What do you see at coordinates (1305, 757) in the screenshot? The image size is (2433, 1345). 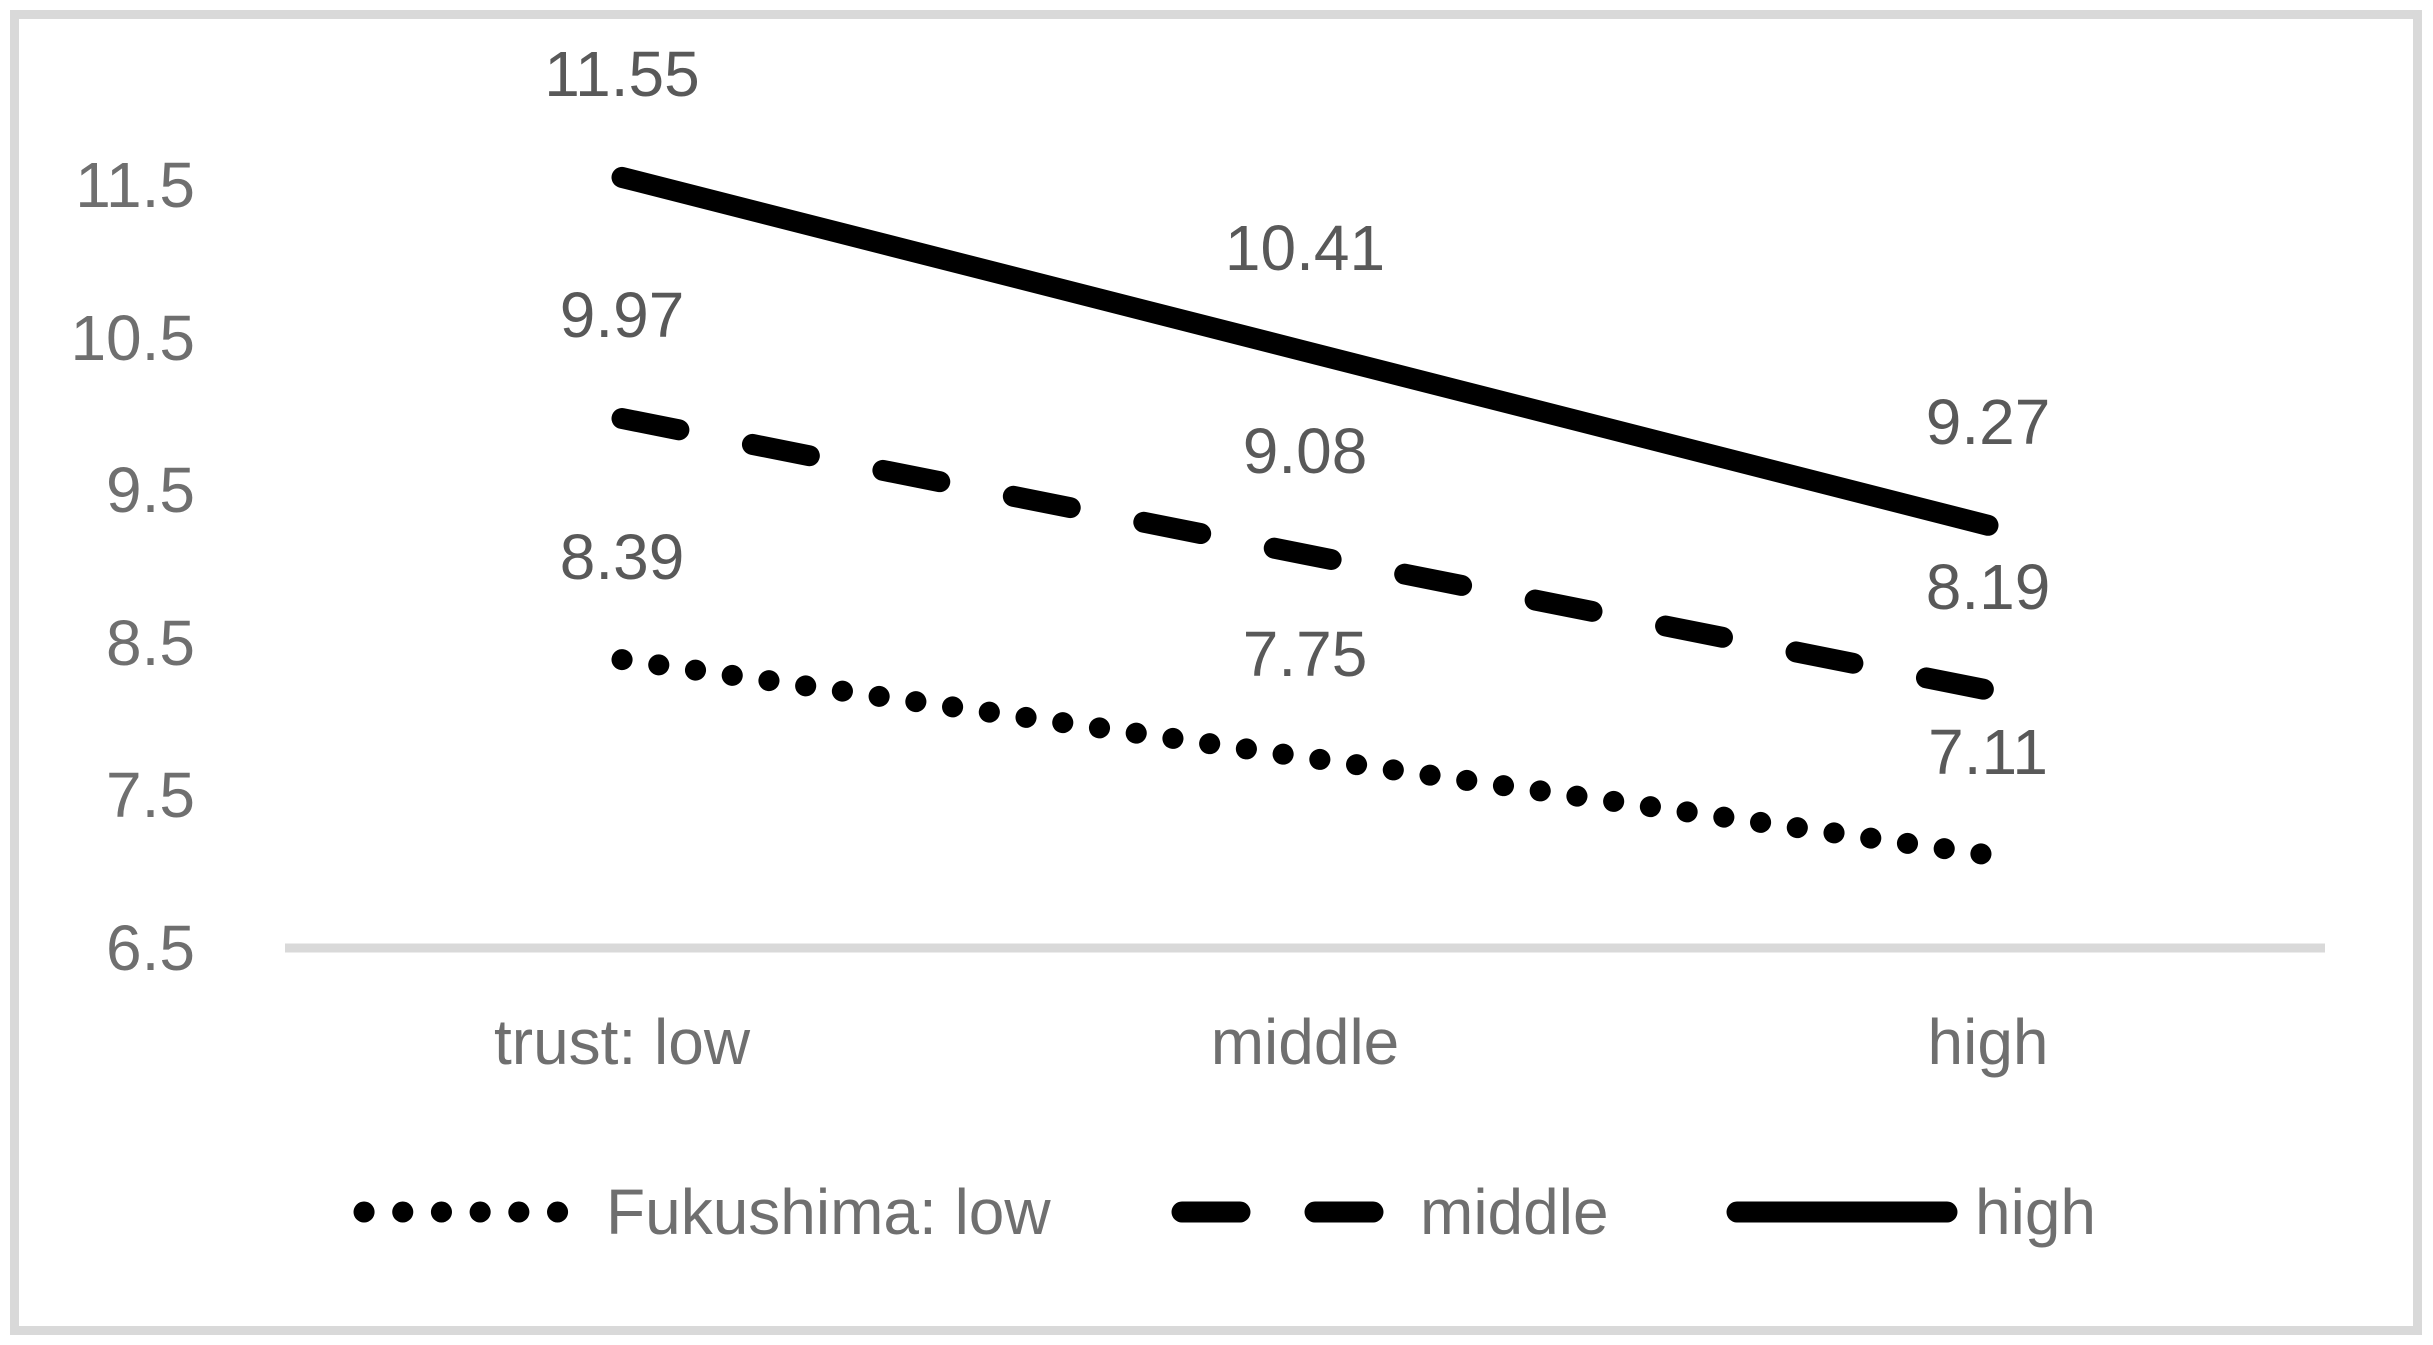 I see `series-line-fukushima-low` at bounding box center [1305, 757].